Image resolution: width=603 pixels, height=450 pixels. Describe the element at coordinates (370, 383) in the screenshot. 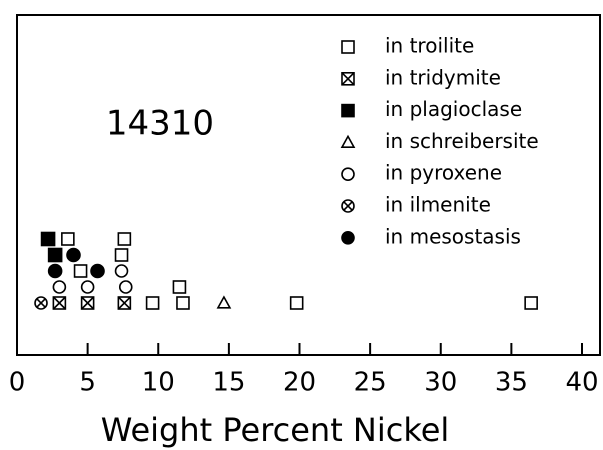

I see `x-tick-label: 25` at that location.